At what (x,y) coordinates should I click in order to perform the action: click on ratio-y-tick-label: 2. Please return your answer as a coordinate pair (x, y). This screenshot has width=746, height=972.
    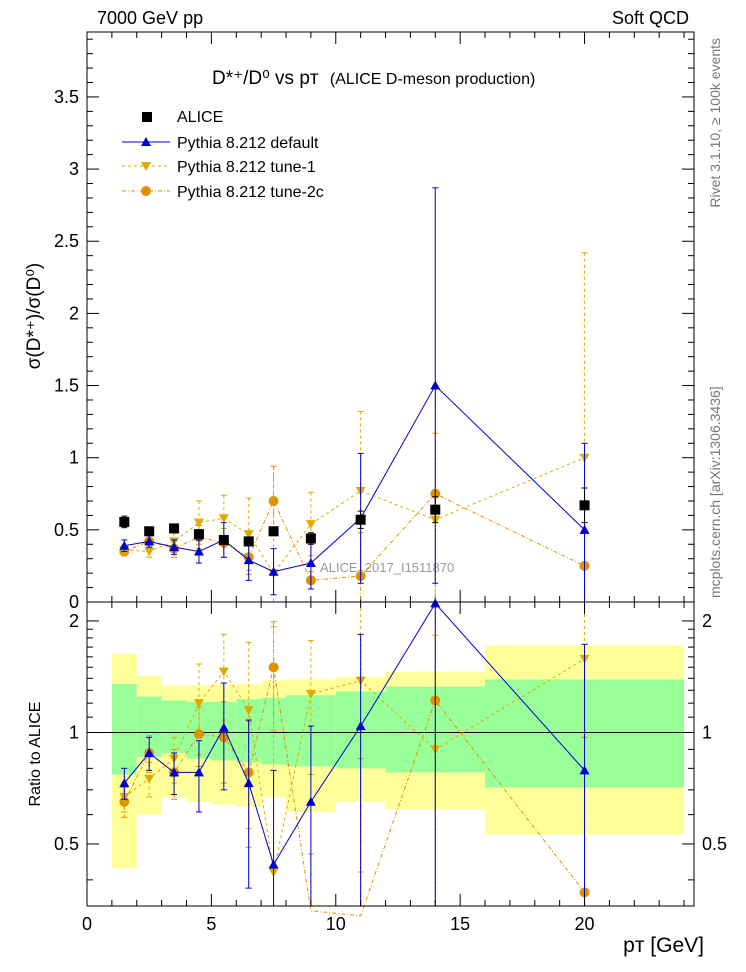
    Looking at the image, I should click on (74, 621).